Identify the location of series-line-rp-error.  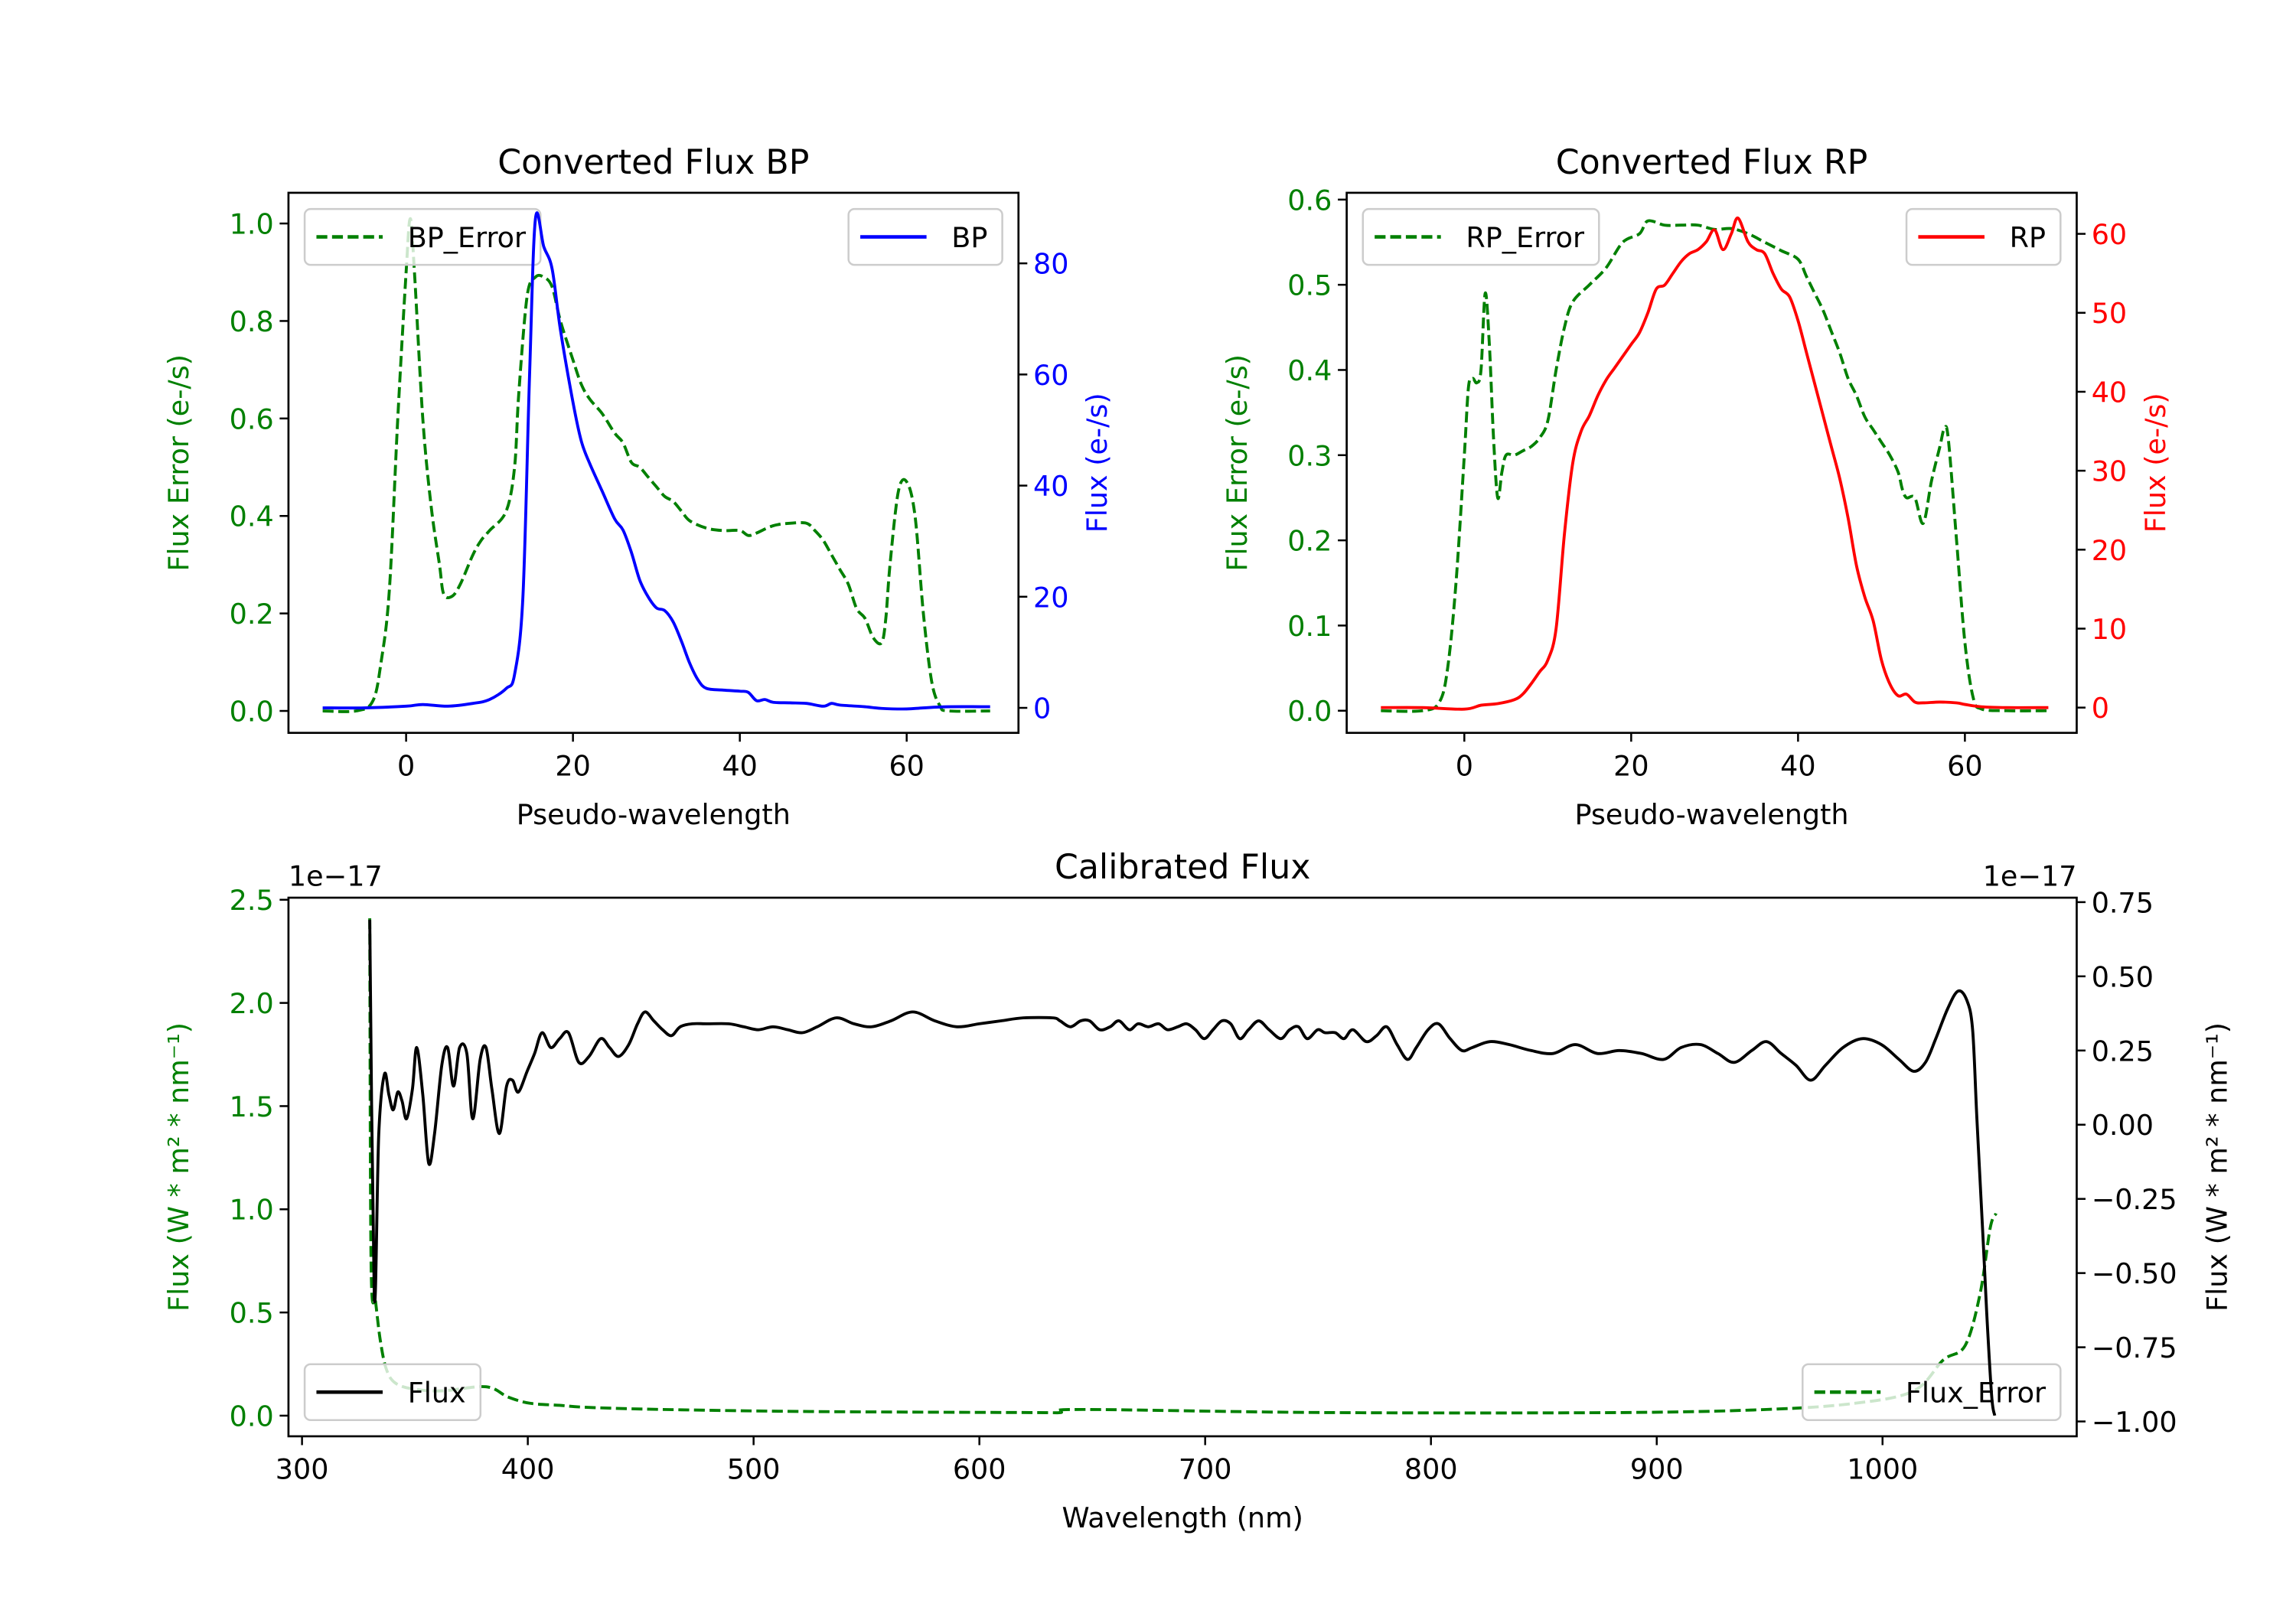
(1715, 466).